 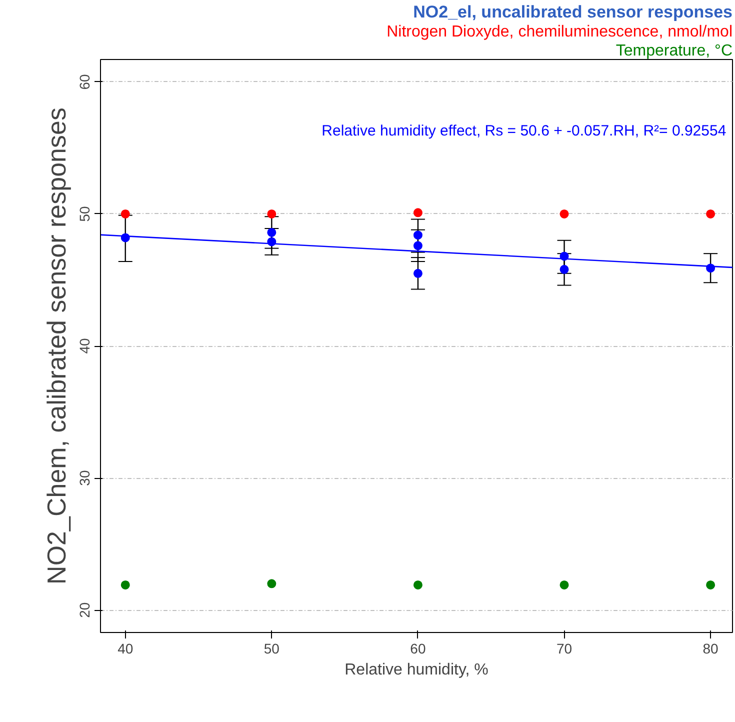 What do you see at coordinates (573, 12) in the screenshot?
I see `chart-title: NO2_el, uncalibrated sensor responses` at bounding box center [573, 12].